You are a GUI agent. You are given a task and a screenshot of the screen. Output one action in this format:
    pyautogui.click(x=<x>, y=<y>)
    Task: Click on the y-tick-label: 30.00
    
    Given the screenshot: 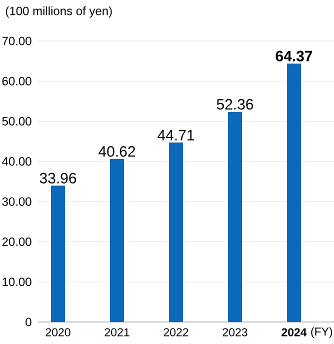 What is the action you would take?
    pyautogui.click(x=17, y=201)
    